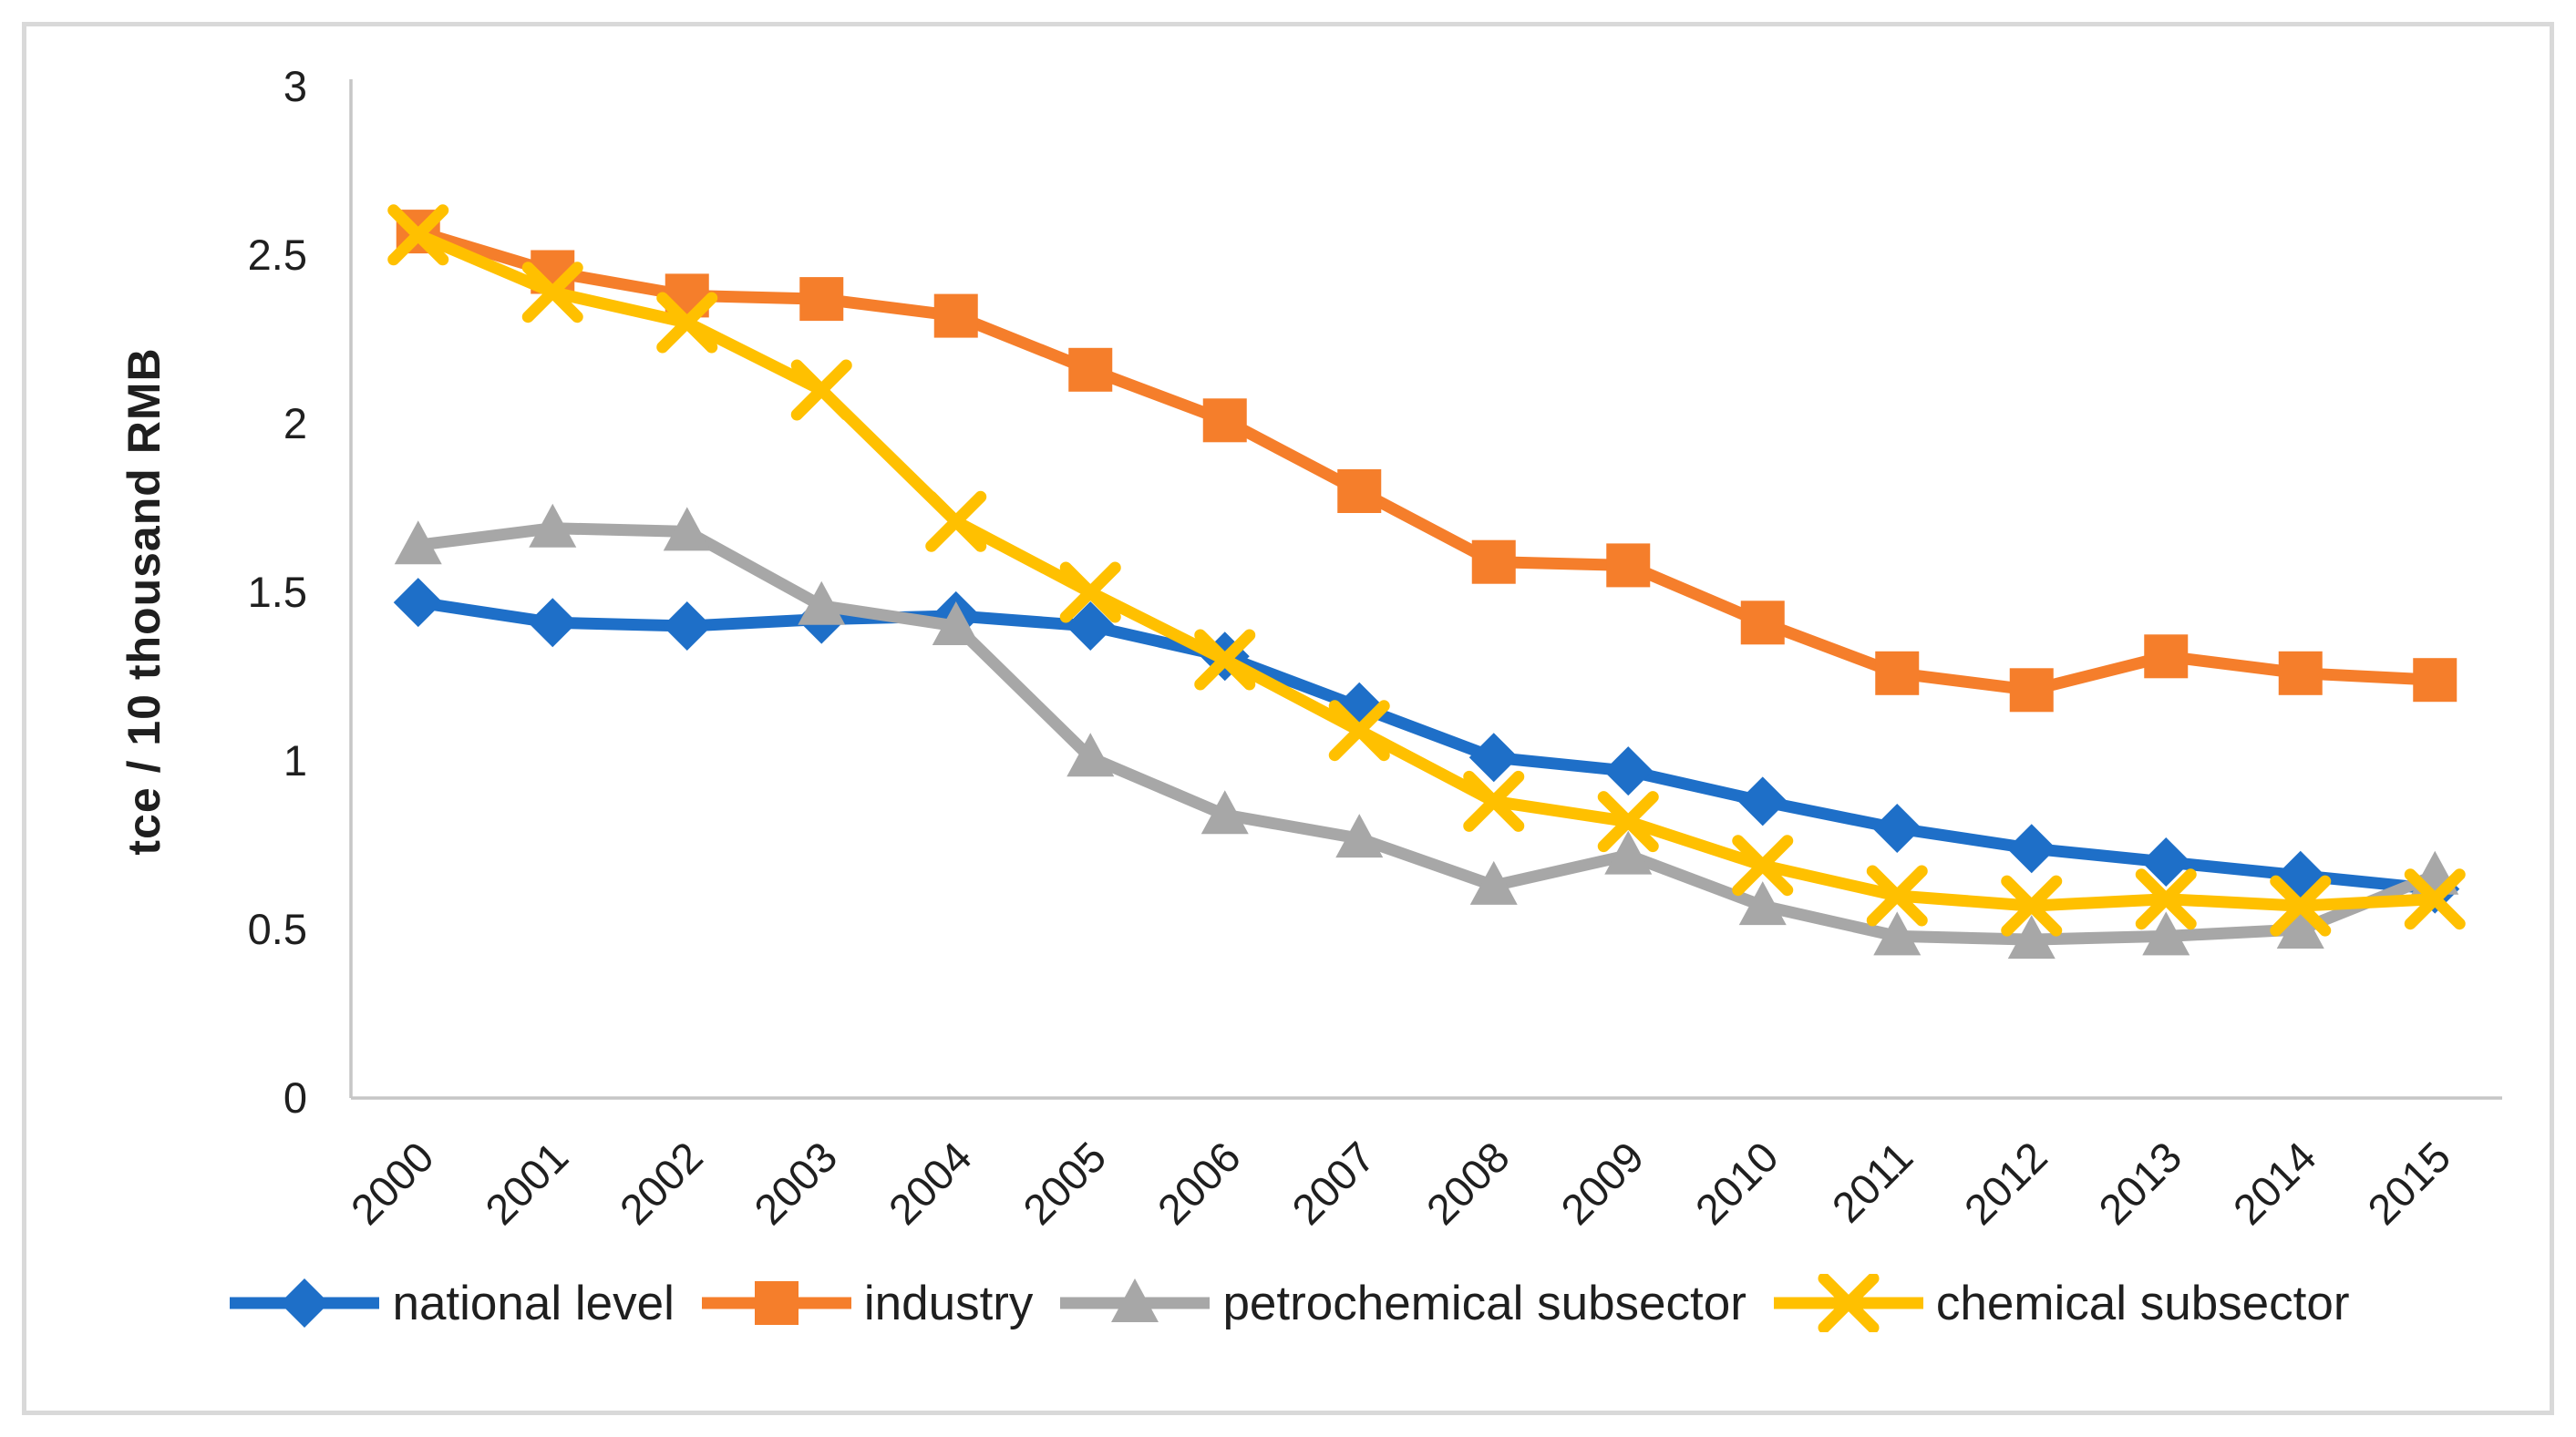 The width and height of the screenshot is (2576, 1437). What do you see at coordinates (1359, 836) in the screenshot?
I see `series-petrochemical-subsector-marker-2007` at bounding box center [1359, 836].